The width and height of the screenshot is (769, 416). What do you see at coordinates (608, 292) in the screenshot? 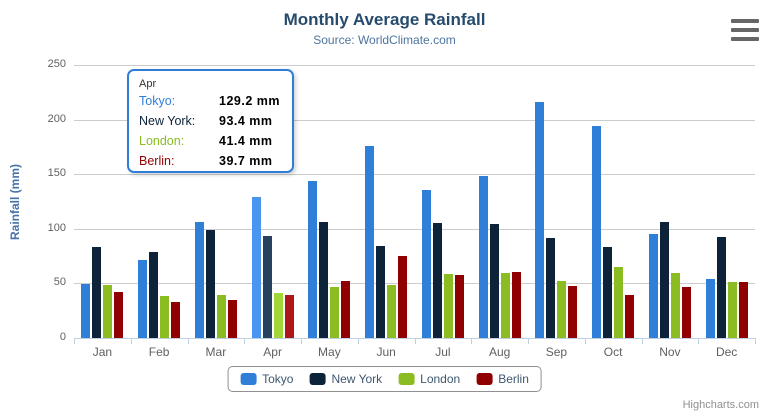
I see `bar-new-york-oct` at bounding box center [608, 292].